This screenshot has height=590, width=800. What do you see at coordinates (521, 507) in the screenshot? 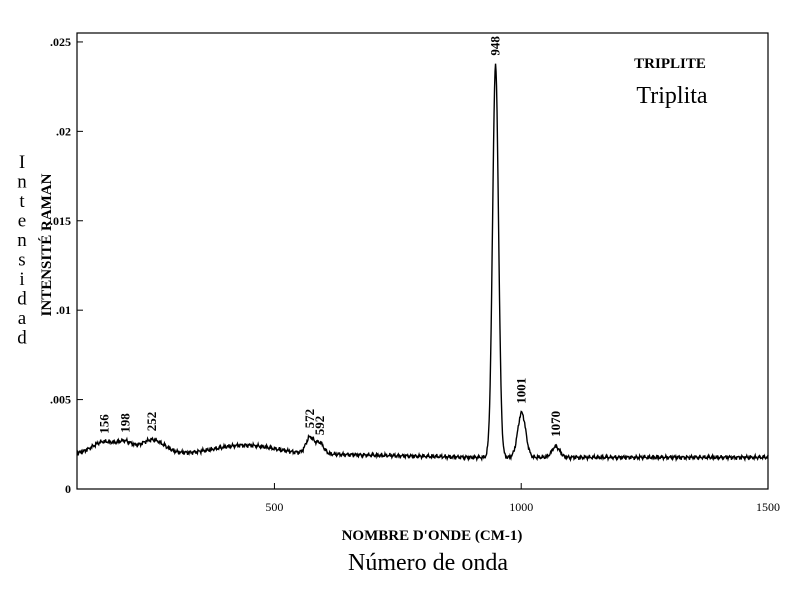
I see `x-tick-label: 1000` at bounding box center [521, 507].